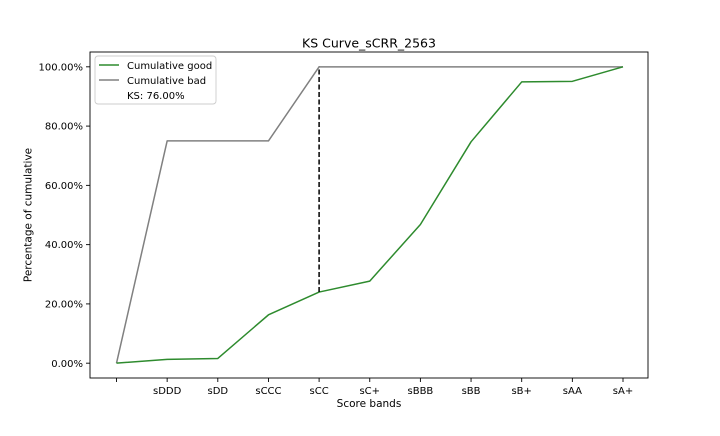 This screenshot has width=720, height=436. What do you see at coordinates (64, 186) in the screenshot?
I see `y-tick-label: 60.00%` at bounding box center [64, 186].